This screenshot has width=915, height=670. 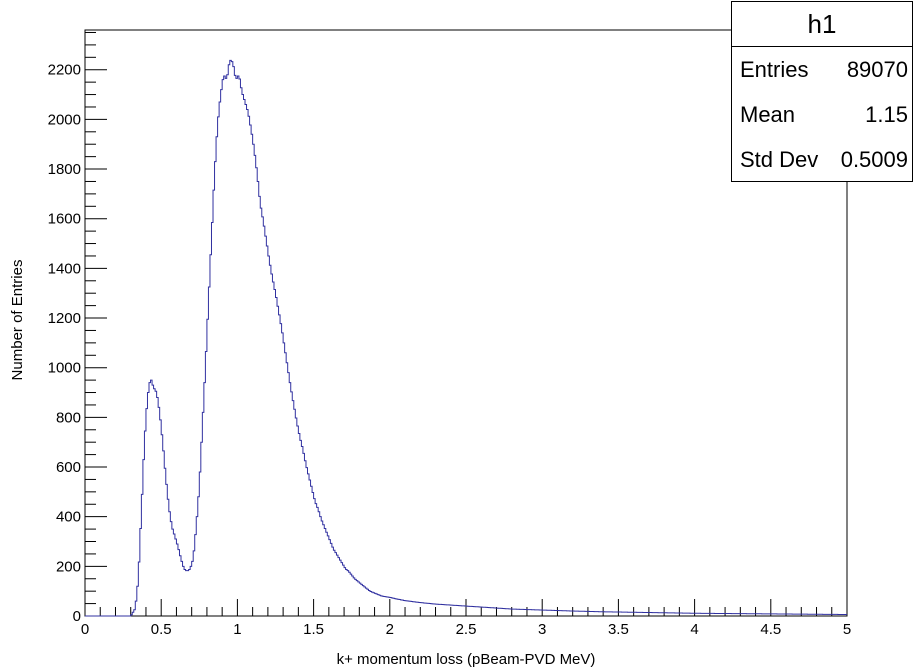 What do you see at coordinates (313, 629) in the screenshot?
I see `x-tick-label: 1.5` at bounding box center [313, 629].